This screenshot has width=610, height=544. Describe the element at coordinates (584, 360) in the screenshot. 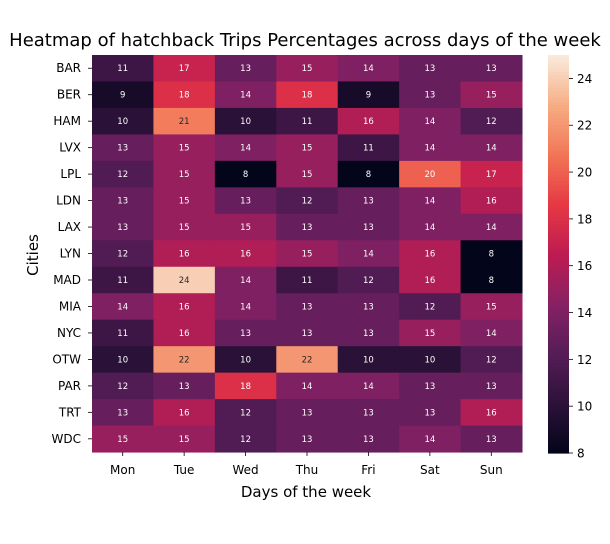

I see `colorbar-tick-label: 12` at that location.